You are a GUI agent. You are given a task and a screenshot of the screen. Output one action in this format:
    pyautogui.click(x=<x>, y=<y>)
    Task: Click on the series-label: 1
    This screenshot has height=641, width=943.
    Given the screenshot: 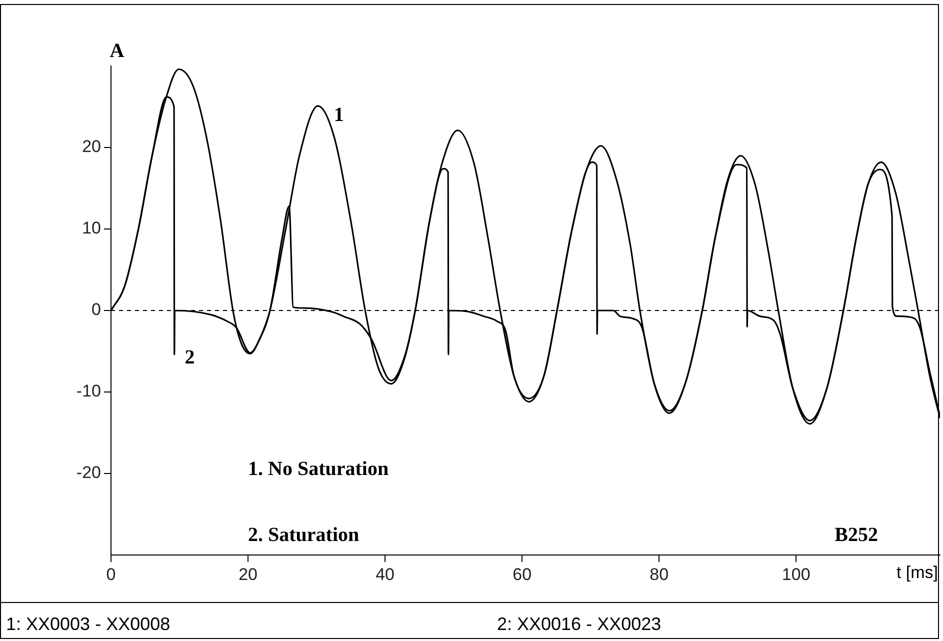 What is the action you would take?
    pyautogui.click(x=339, y=115)
    